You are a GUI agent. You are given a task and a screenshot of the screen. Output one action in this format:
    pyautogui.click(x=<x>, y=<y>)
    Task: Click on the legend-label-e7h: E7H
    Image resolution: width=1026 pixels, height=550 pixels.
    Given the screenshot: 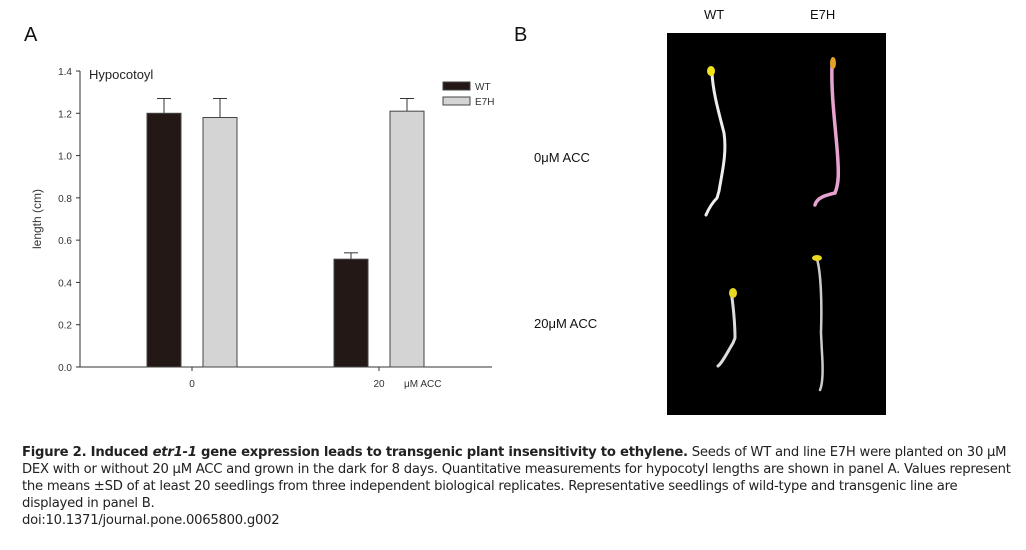 What is the action you would take?
    pyautogui.click(x=484, y=102)
    